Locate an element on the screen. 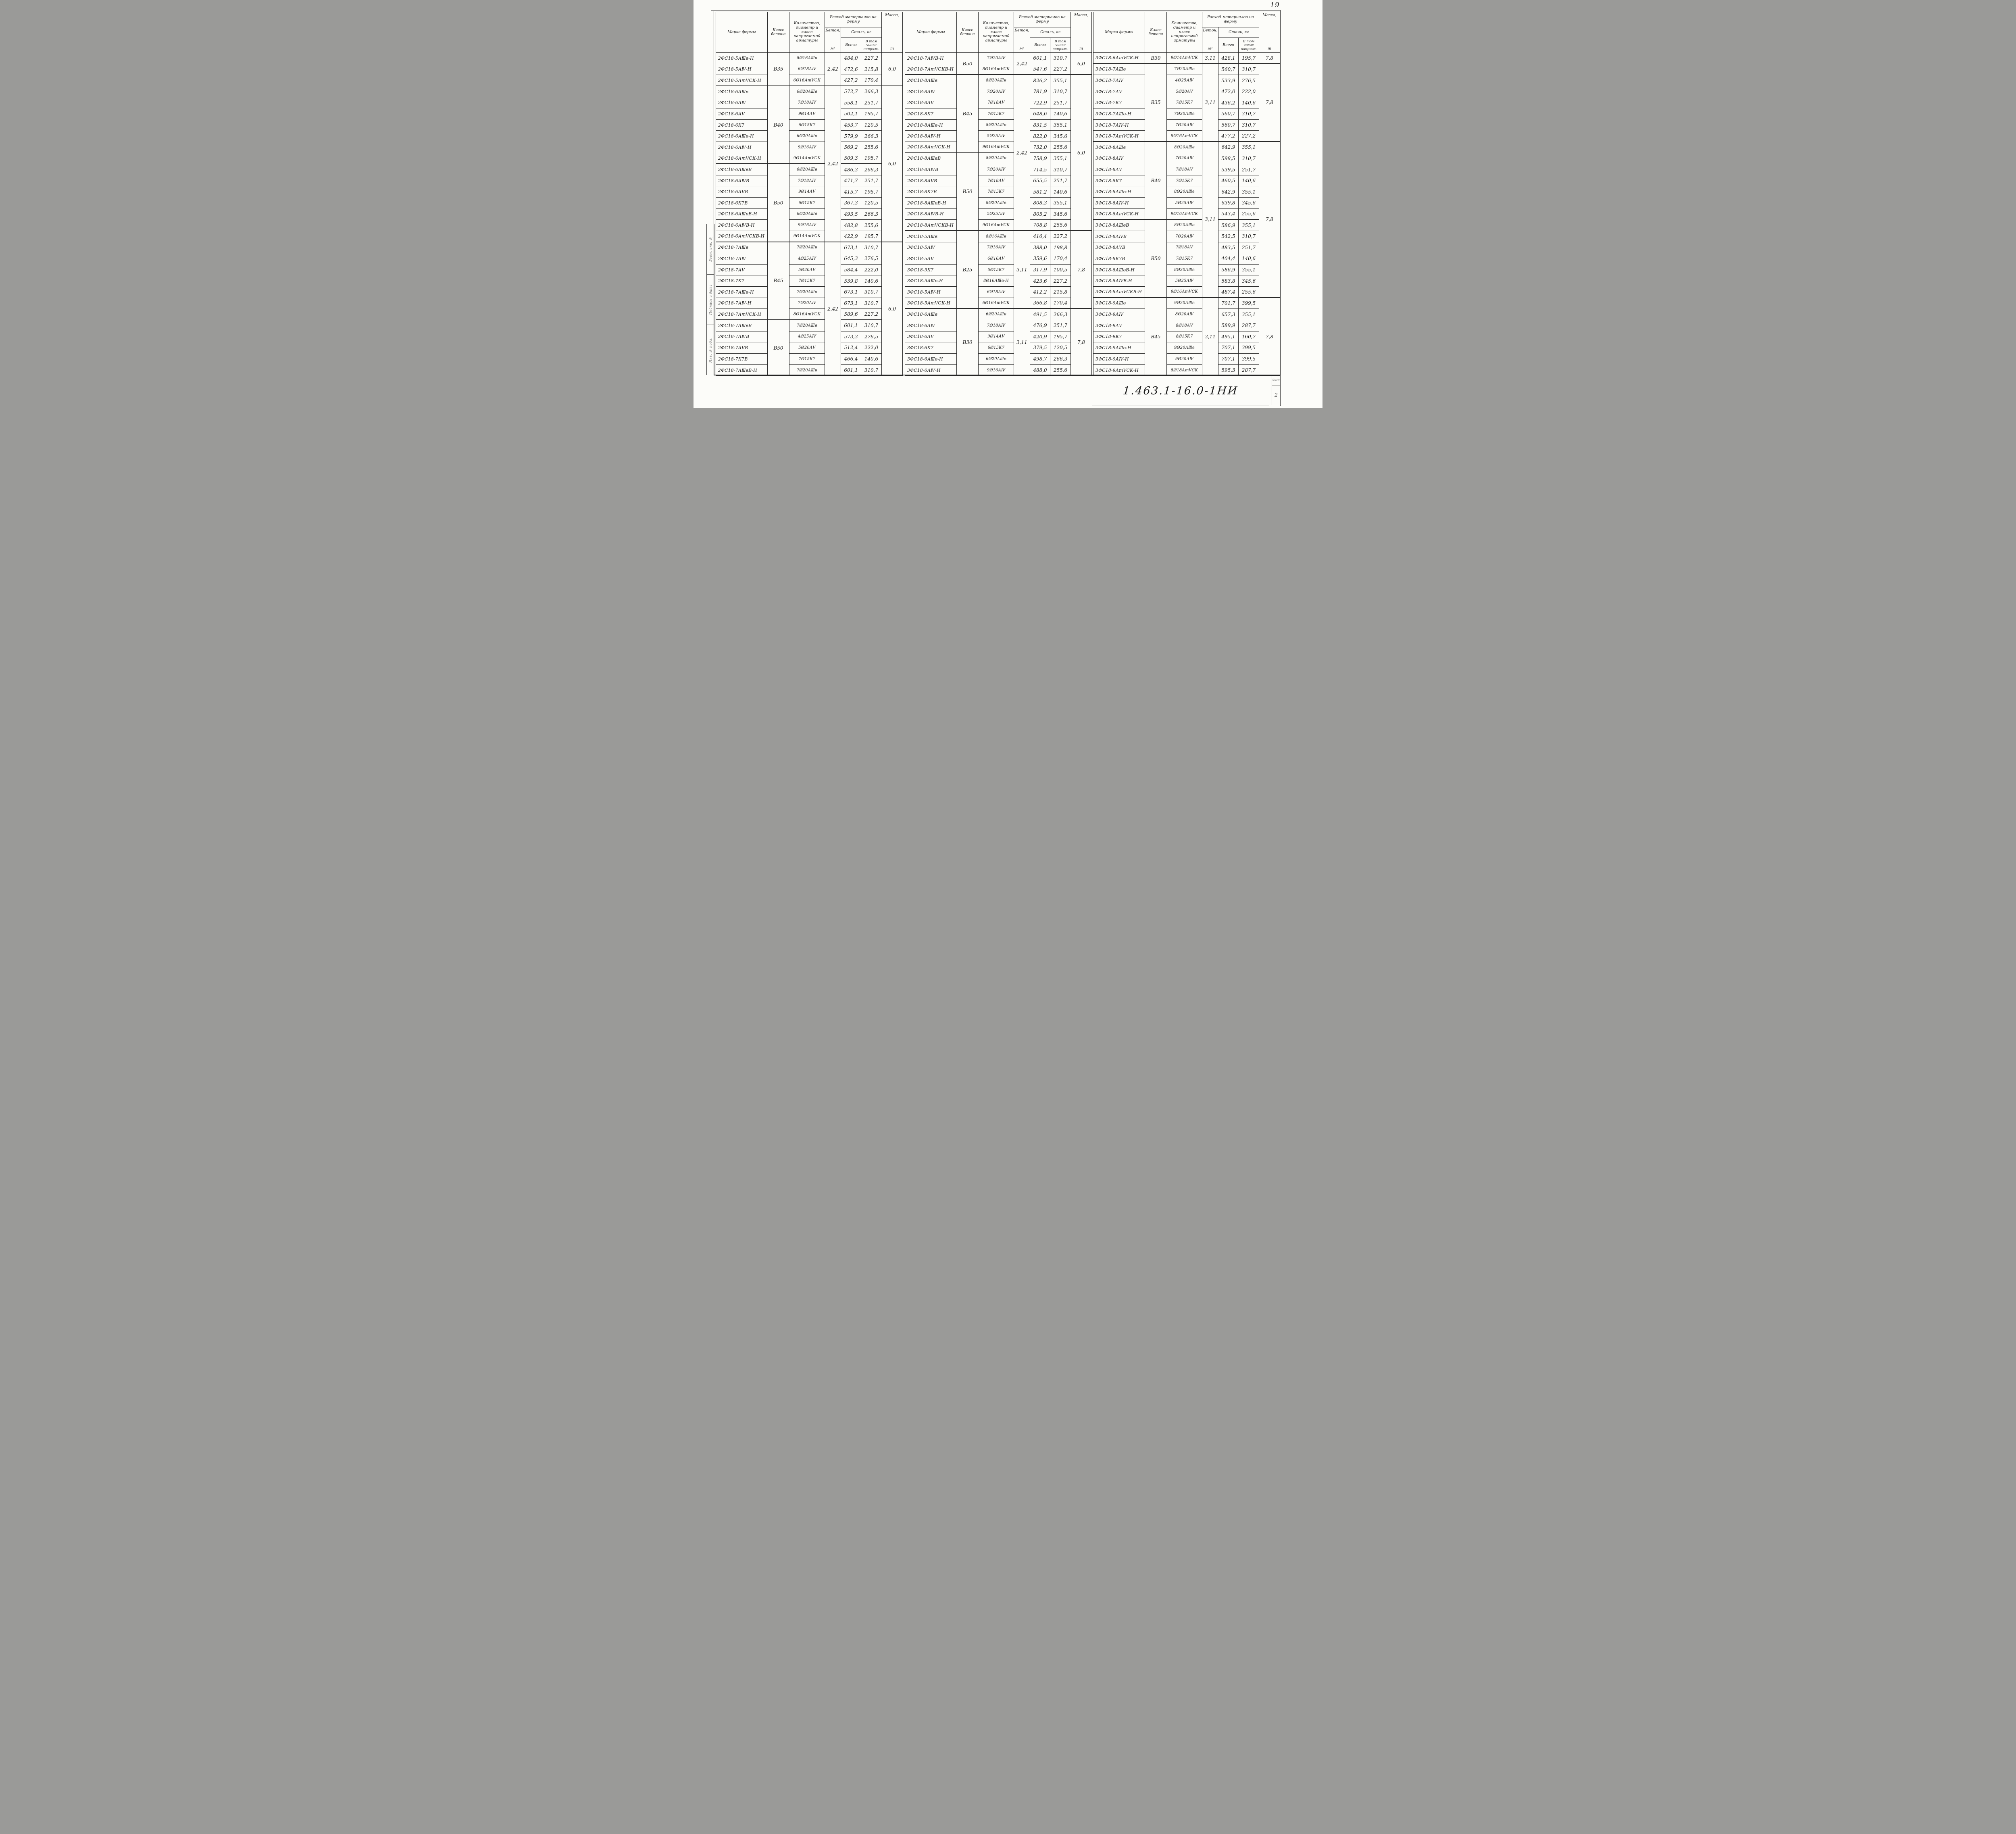  steel-total-cell: 657,3 is located at coordinates (1228, 315).